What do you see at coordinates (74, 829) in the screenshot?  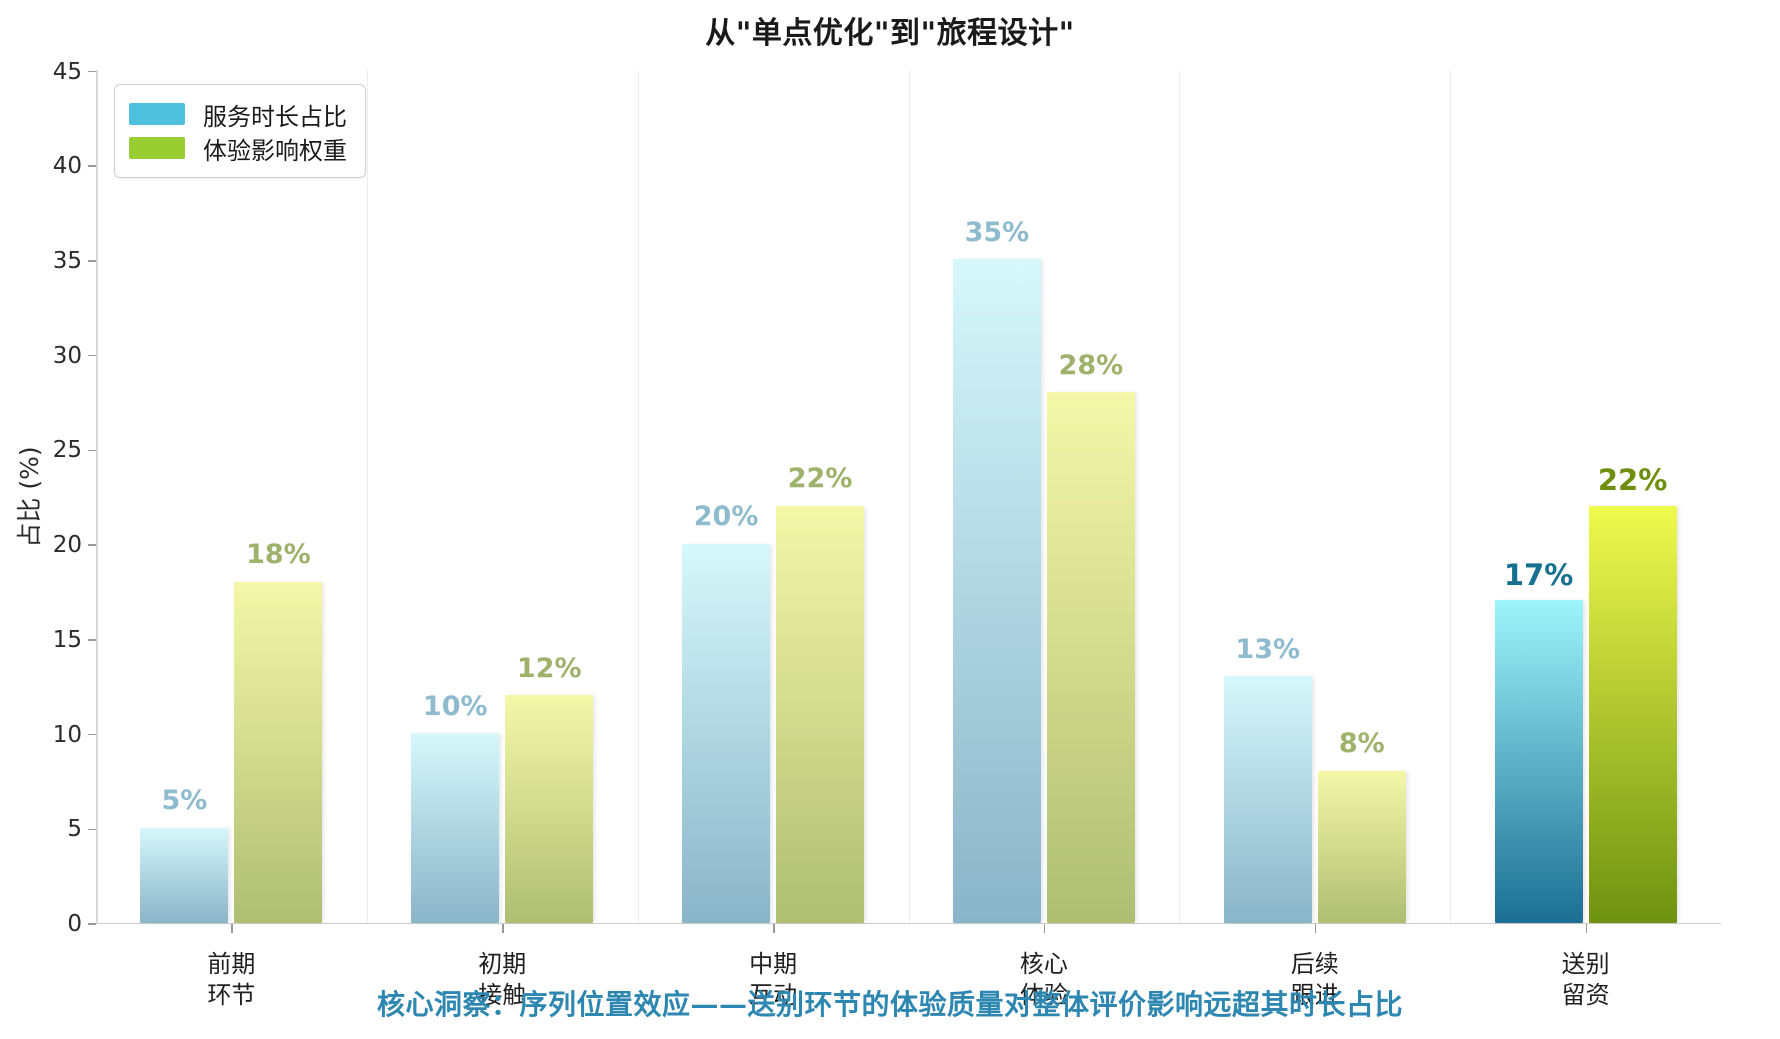 I see `y-axis-tick-label: 5` at bounding box center [74, 829].